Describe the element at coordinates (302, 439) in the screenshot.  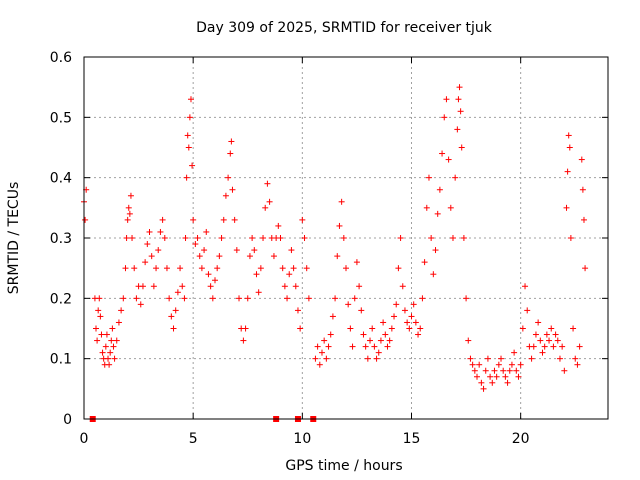
I see `x-tick-label: 10` at that location.